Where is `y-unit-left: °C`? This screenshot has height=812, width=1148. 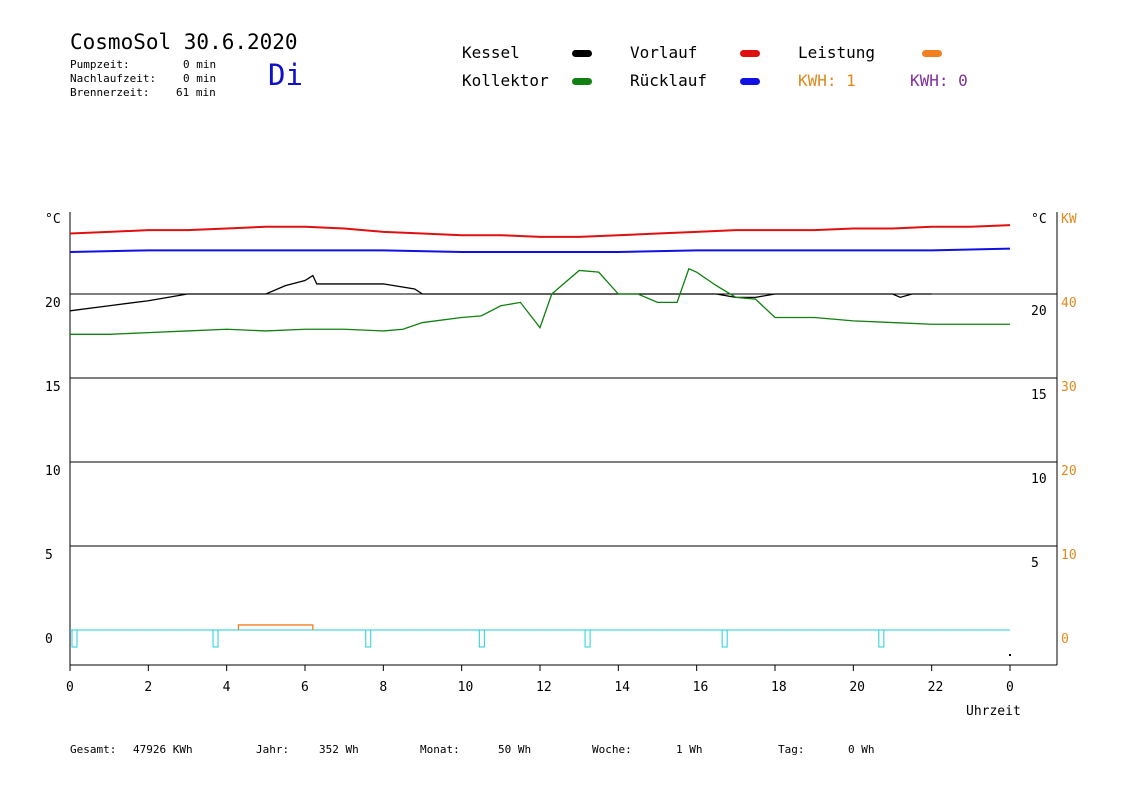
y-unit-left: °C is located at coordinates (53, 219).